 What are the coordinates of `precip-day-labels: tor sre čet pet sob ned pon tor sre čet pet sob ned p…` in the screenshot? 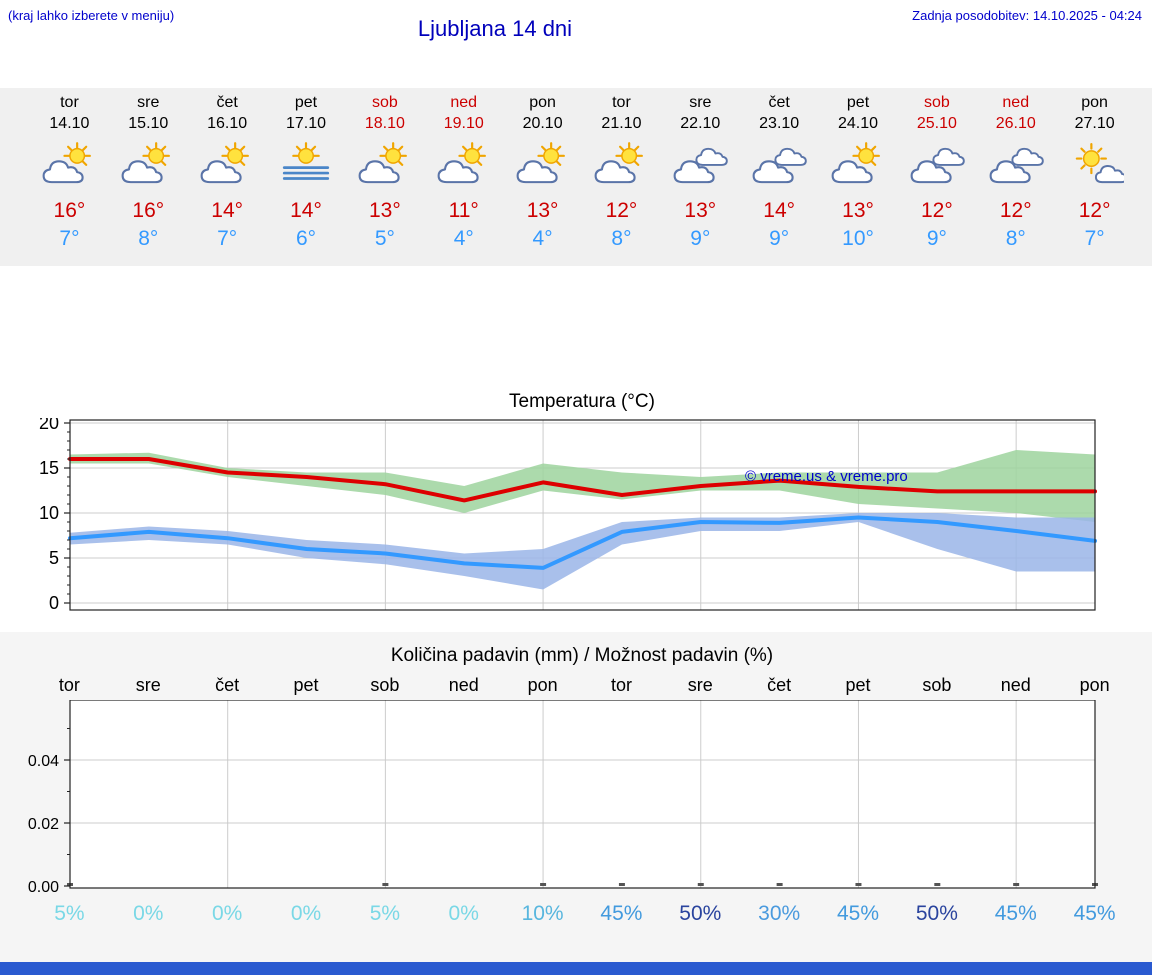 It's located at (582, 685).